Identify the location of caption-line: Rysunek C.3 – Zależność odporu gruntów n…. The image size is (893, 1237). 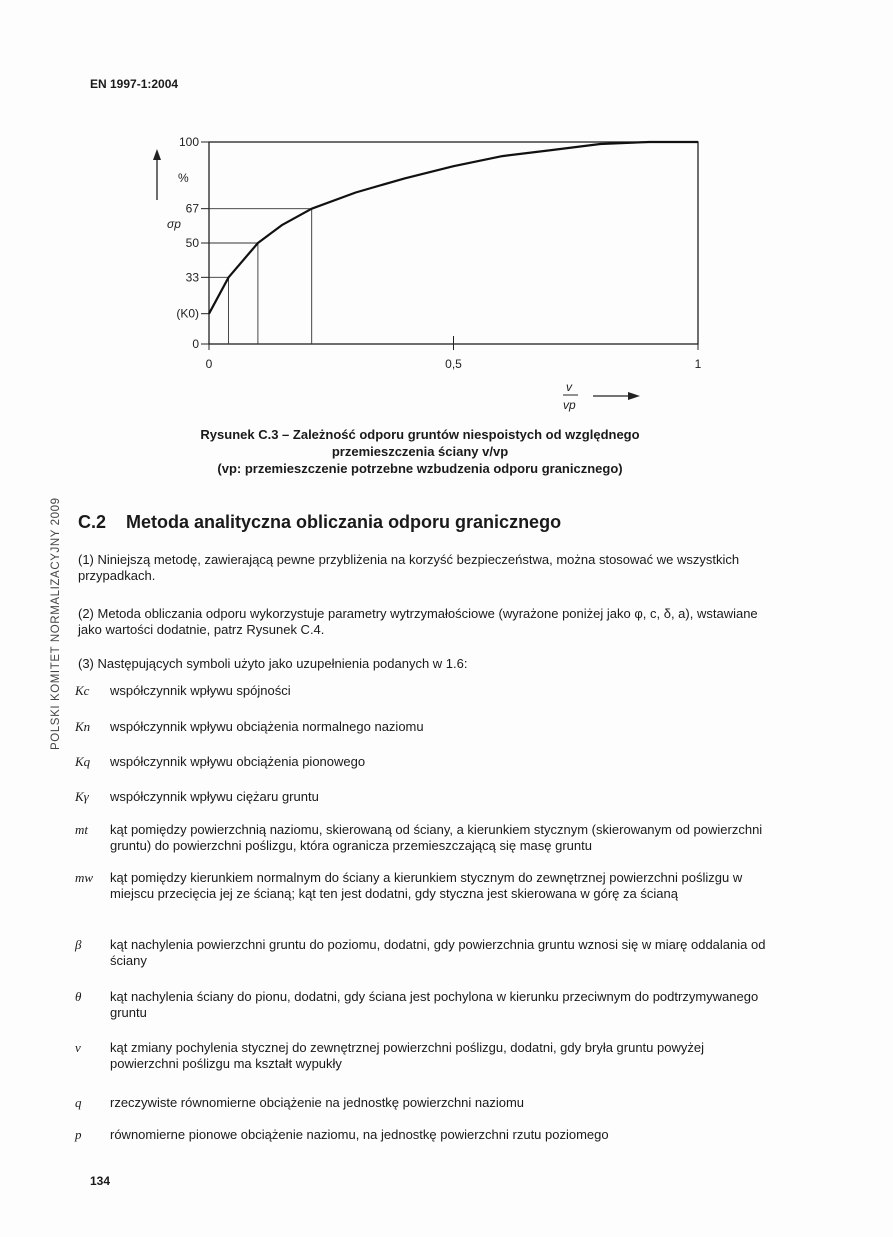
(420, 434).